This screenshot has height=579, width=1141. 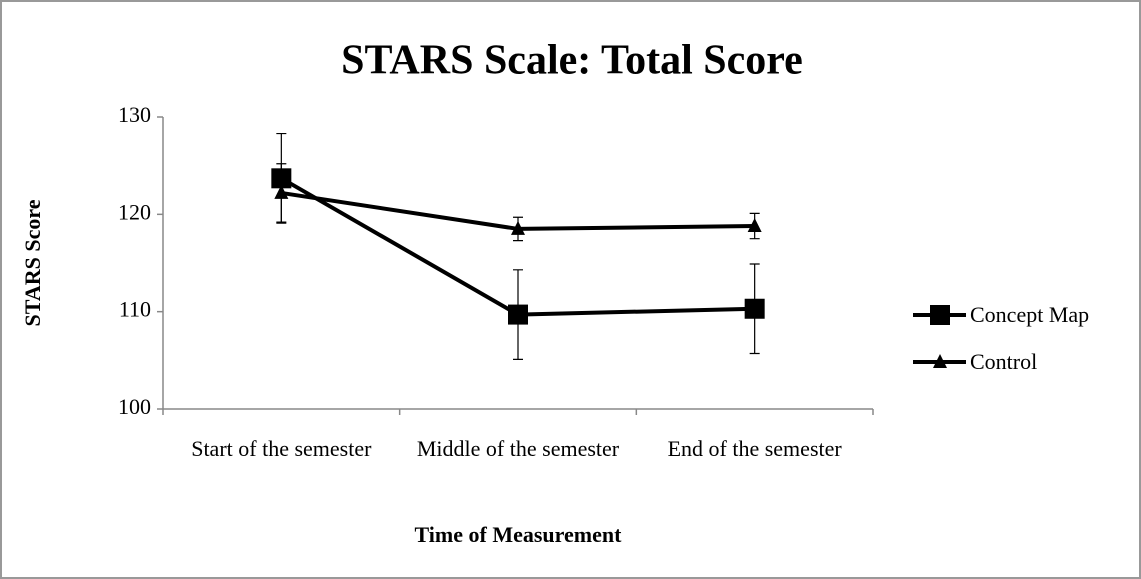 What do you see at coordinates (134, 211) in the screenshot?
I see `y-tick-label: 120` at bounding box center [134, 211].